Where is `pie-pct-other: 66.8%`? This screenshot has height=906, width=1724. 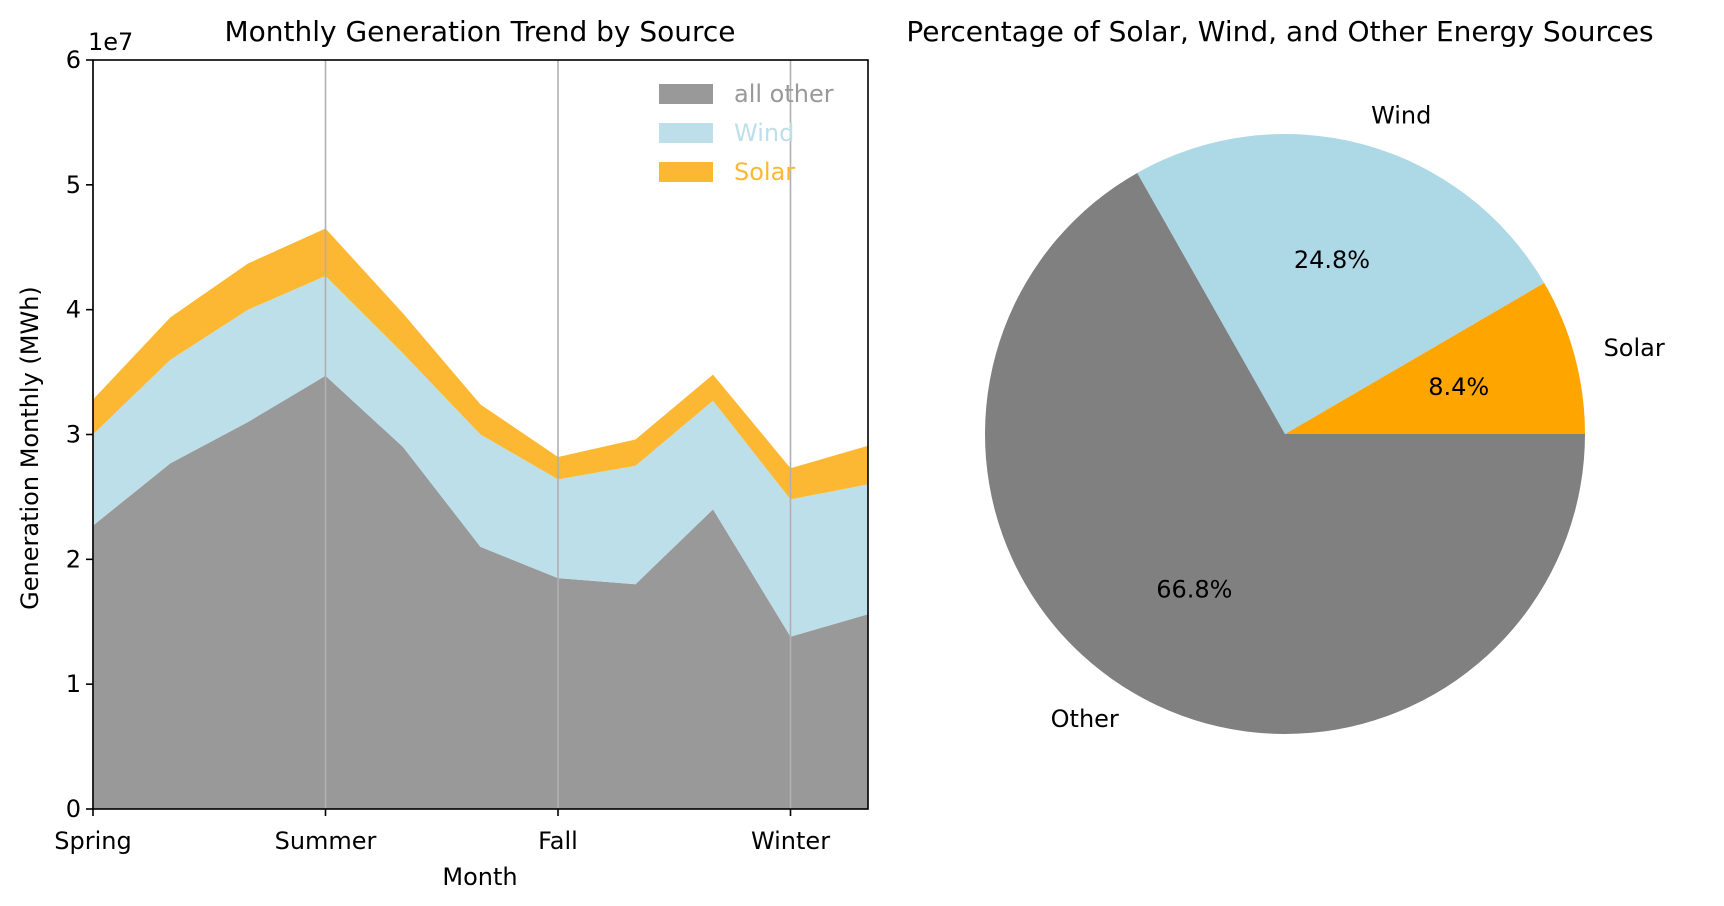
pie-pct-other: 66.8% is located at coordinates (1194, 590).